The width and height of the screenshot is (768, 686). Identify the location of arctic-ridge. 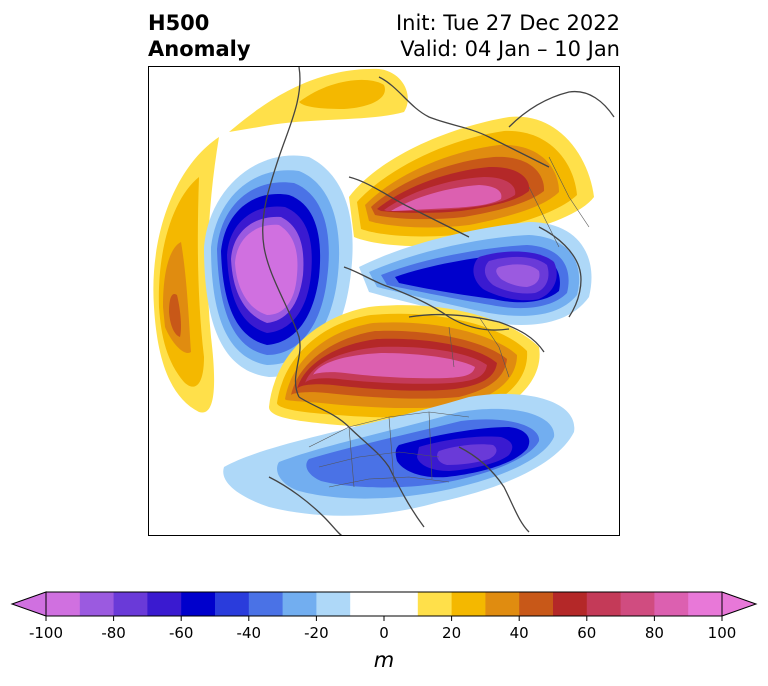
(471, 181).